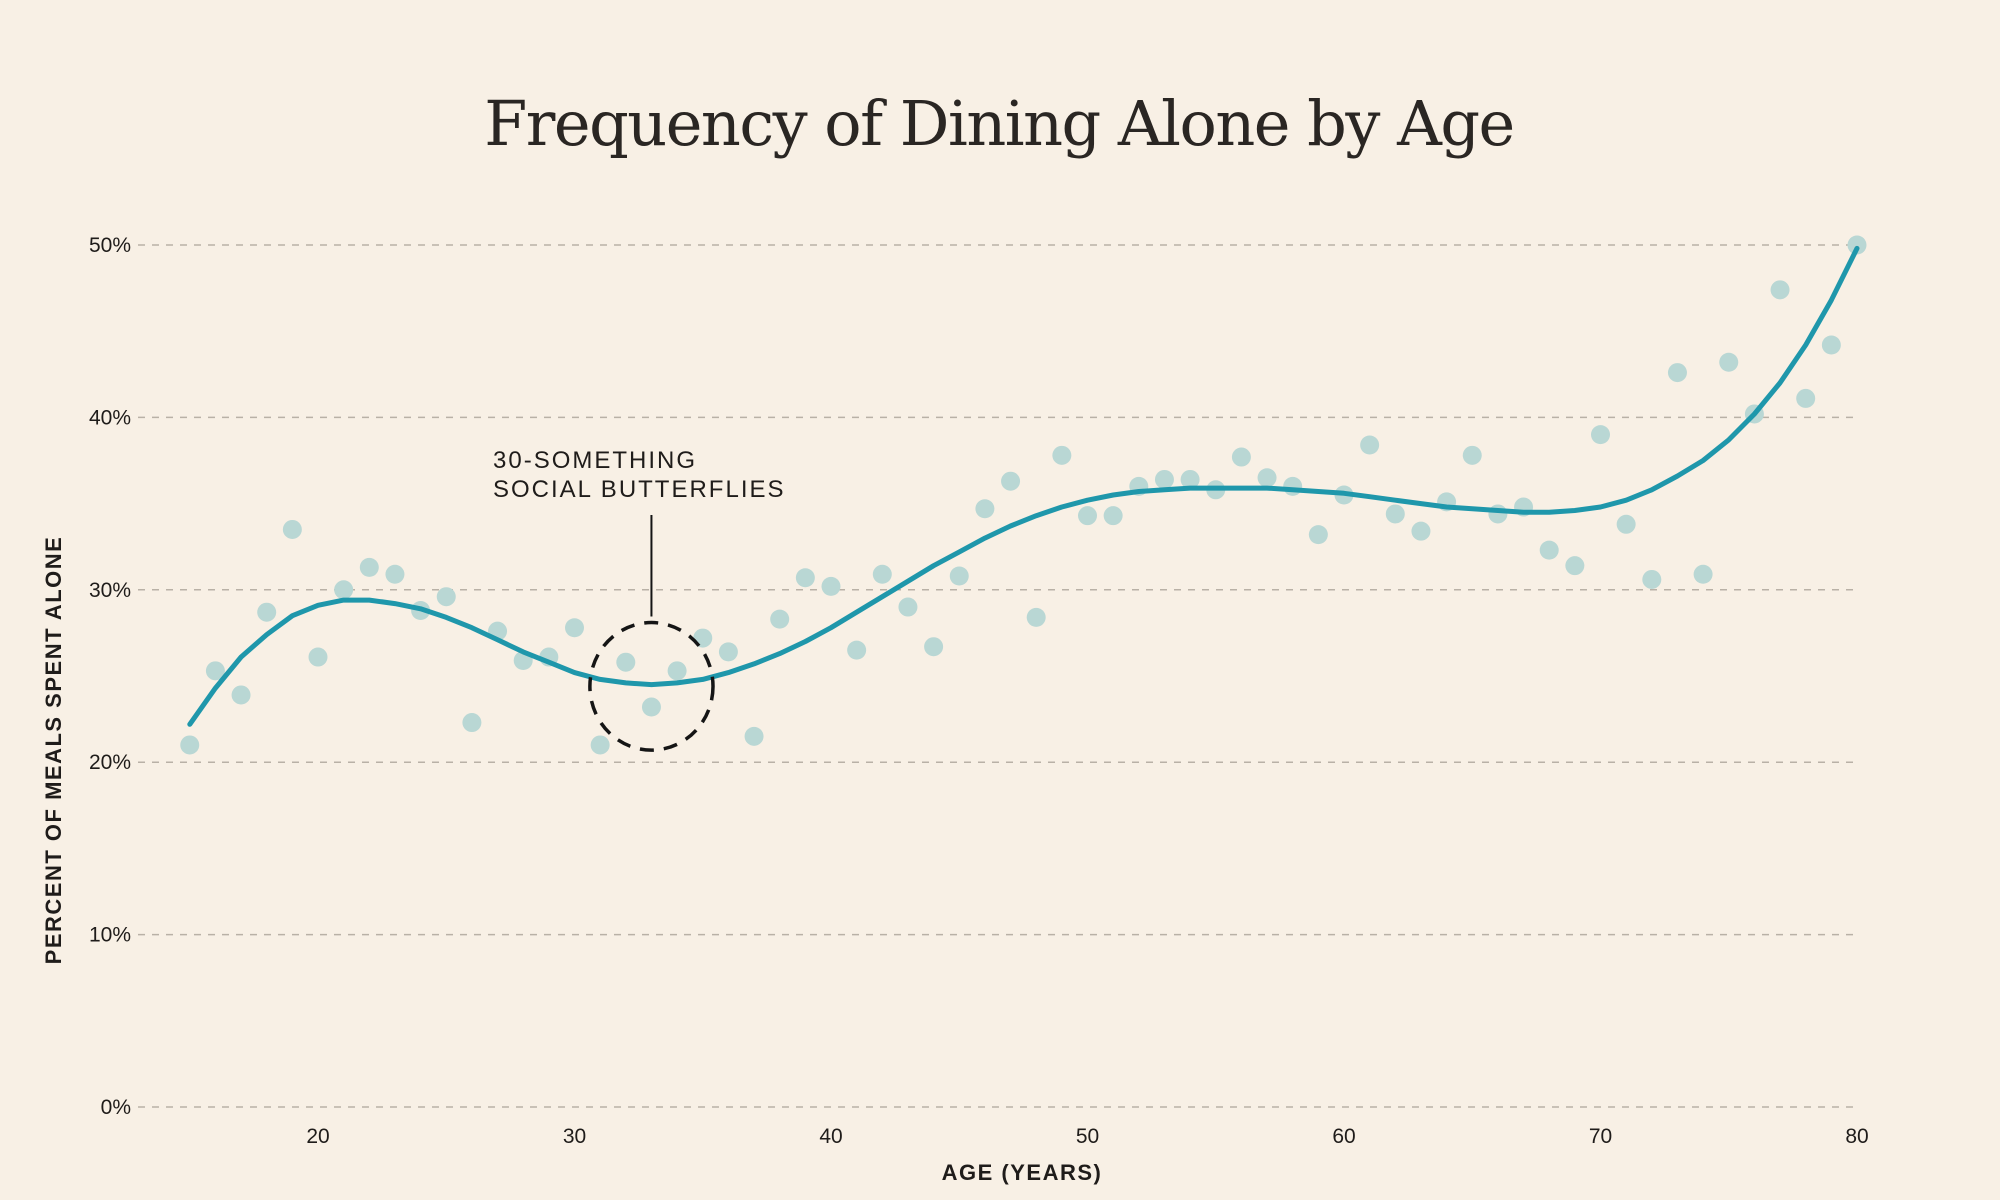  Describe the element at coordinates (1343, 1136) in the screenshot. I see `x-tick-label: 60` at that location.